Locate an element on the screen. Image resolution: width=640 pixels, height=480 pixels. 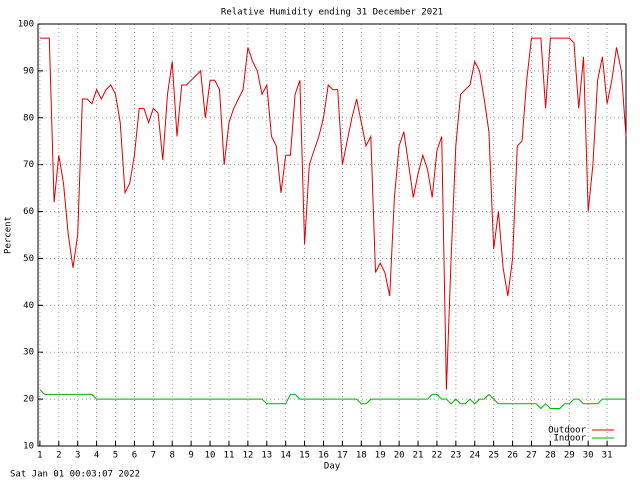
series-line is located at coordinates (332, 399).